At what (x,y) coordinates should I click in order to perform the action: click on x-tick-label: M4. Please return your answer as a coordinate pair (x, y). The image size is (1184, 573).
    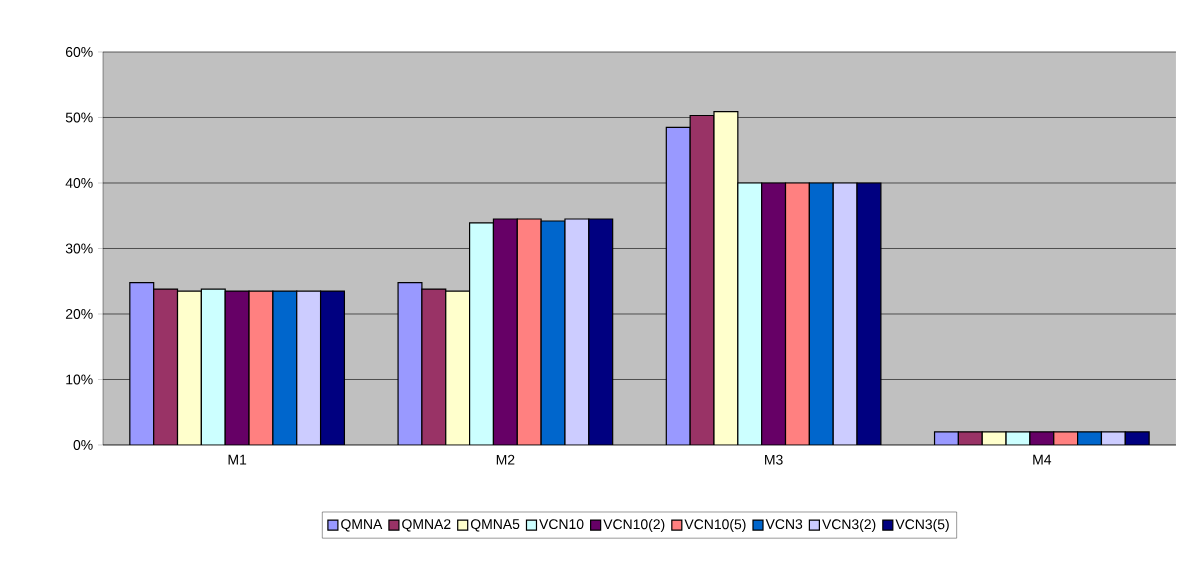
    Looking at the image, I should click on (1042, 459).